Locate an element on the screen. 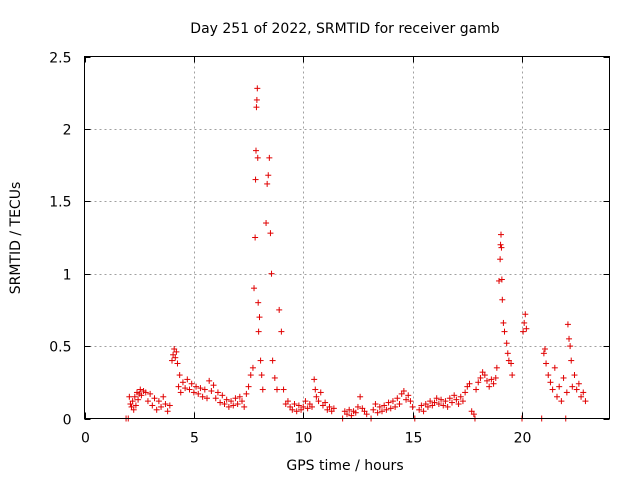 This screenshot has height=480, width=640. x-tick-label-4: 20 is located at coordinates (523, 439).